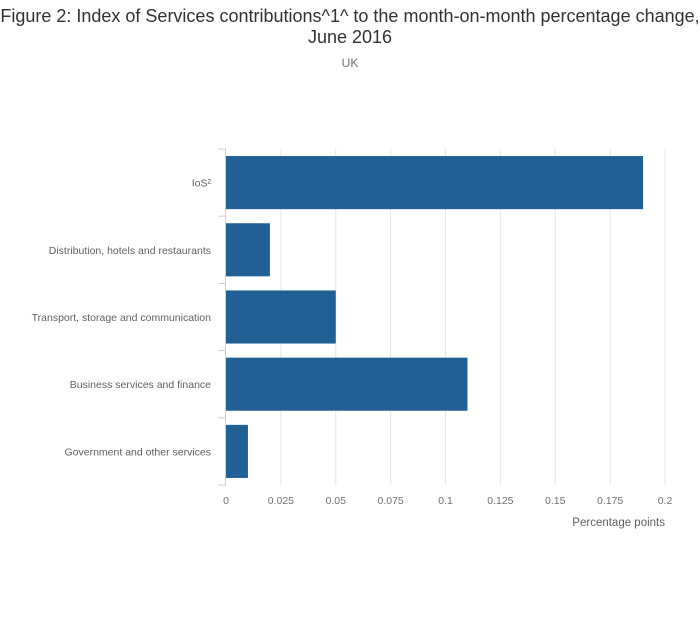 This screenshot has width=700, height=635. I want to click on x-tick-label: 0.2, so click(665, 501).